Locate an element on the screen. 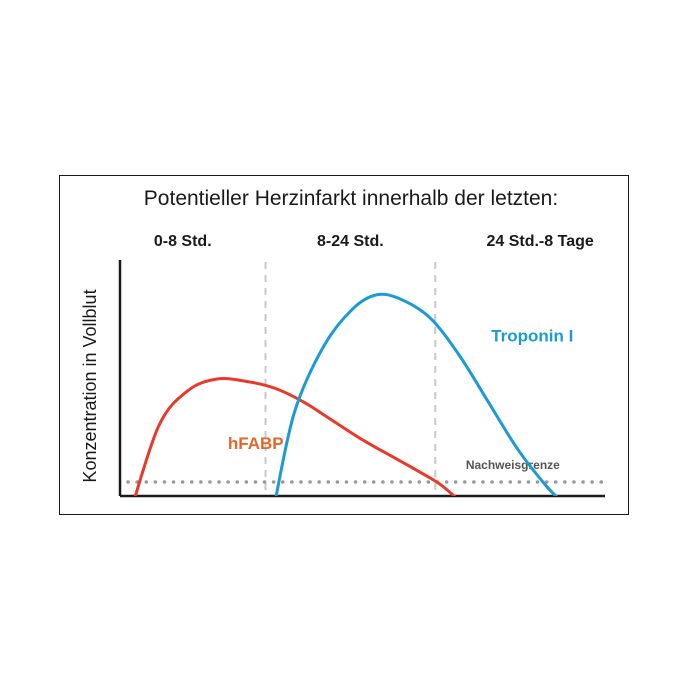 The image size is (685, 685). series-line-troponin-i is located at coordinates (416, 394).